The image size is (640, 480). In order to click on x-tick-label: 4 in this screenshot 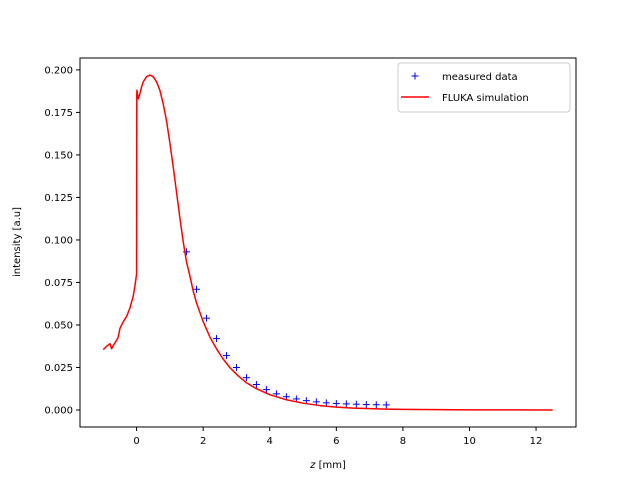, I will do `click(270, 441)`.